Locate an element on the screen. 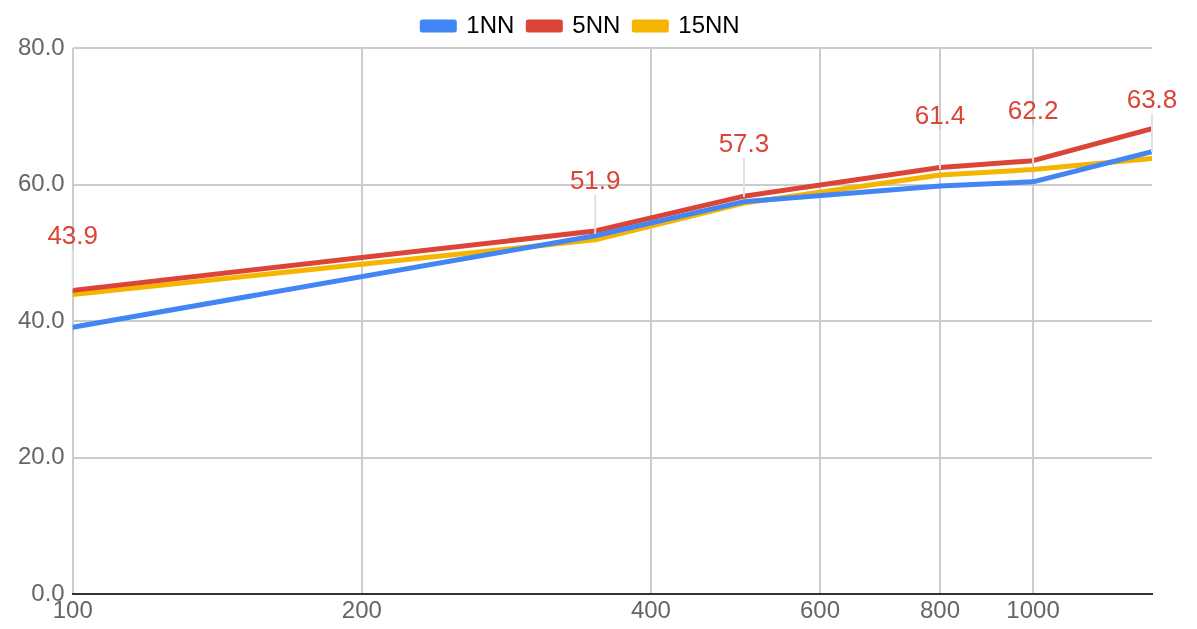 This screenshot has height=629, width=1197. legend-label: 1NN is located at coordinates (490, 24).